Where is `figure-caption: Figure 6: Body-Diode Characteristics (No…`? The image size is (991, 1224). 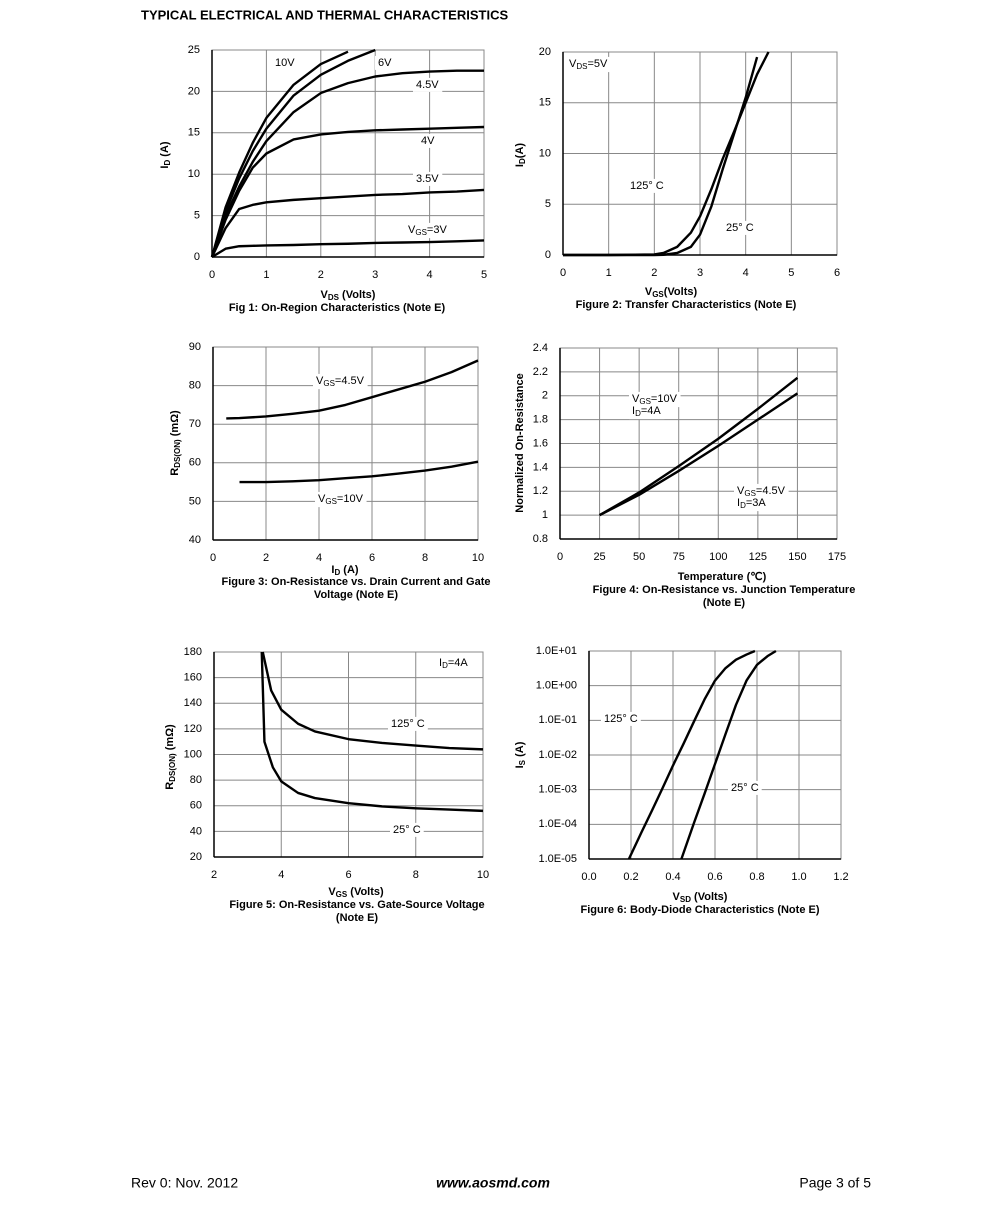
figure-caption: Figure 6: Body-Diode Characteristics (No… is located at coordinates (700, 910).